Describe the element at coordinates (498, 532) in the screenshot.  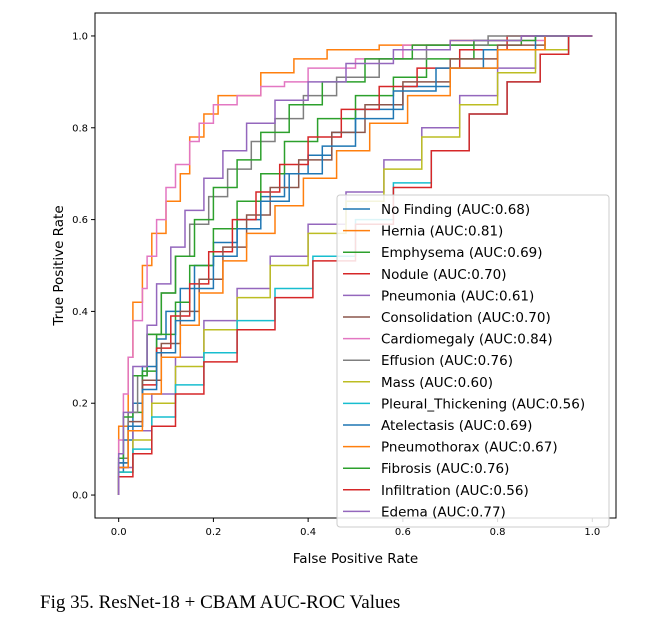
I see `x-tick-label: 0.8` at that location.